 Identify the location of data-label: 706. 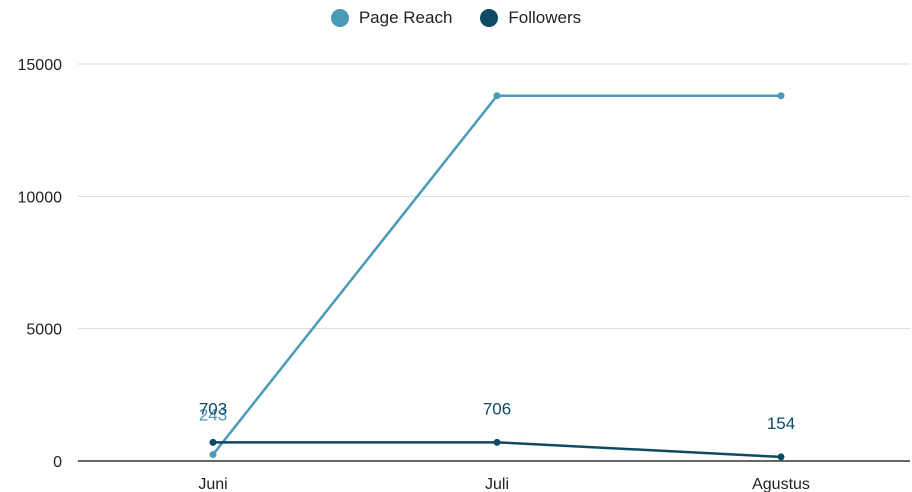
(497, 408).